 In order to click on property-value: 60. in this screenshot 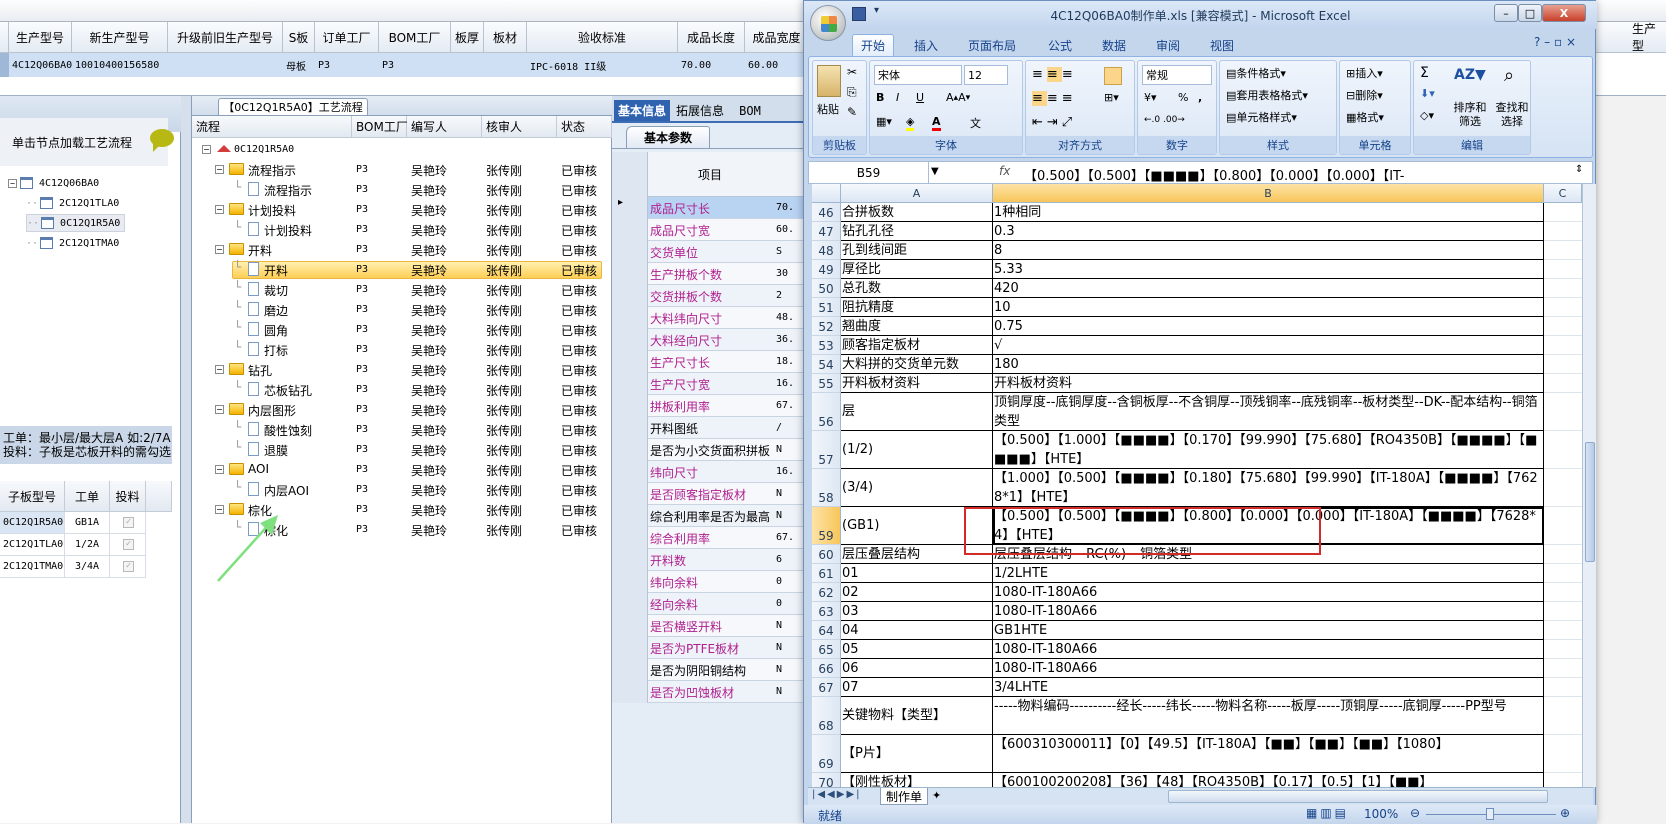, I will do `click(785, 229)`.